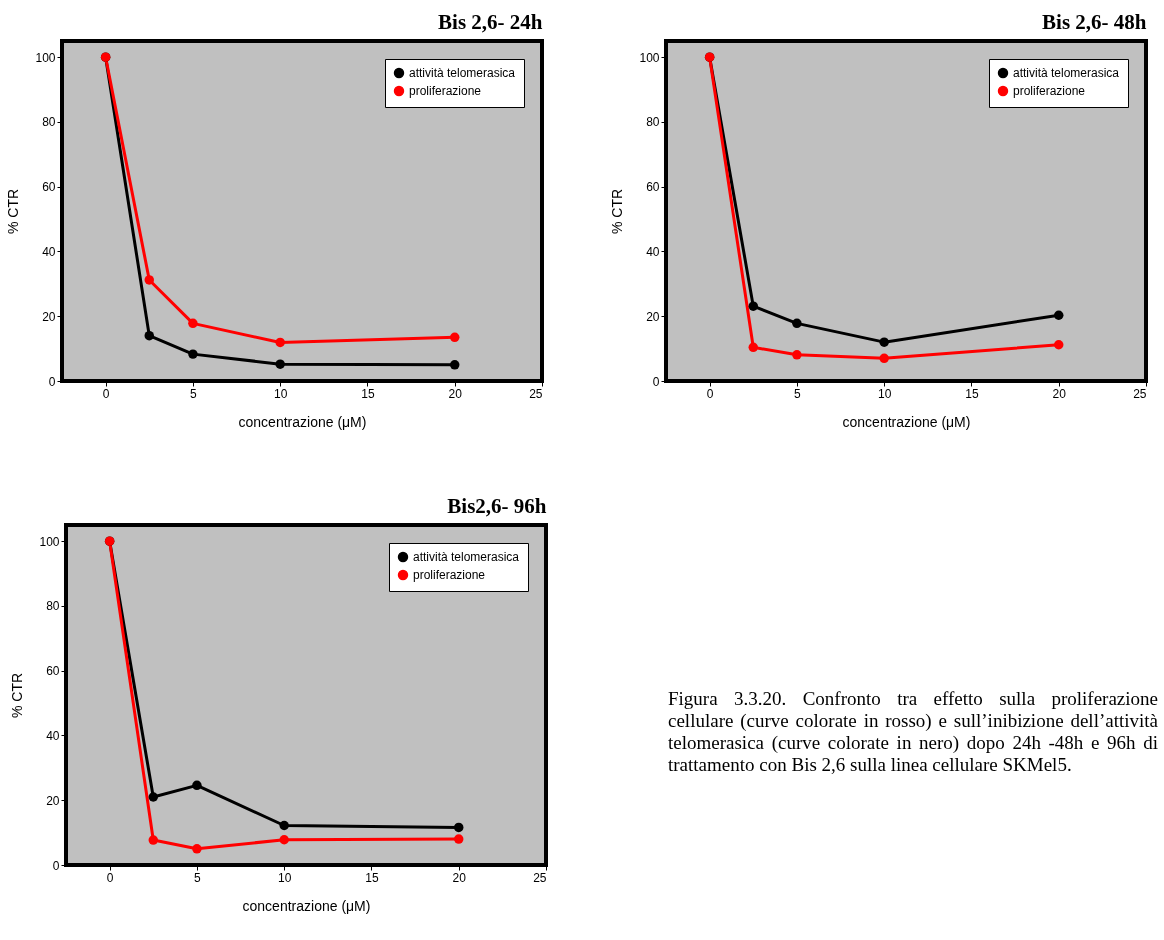  What do you see at coordinates (497, 506) in the screenshot?
I see `chart-title: Bis2,6- 96h` at bounding box center [497, 506].